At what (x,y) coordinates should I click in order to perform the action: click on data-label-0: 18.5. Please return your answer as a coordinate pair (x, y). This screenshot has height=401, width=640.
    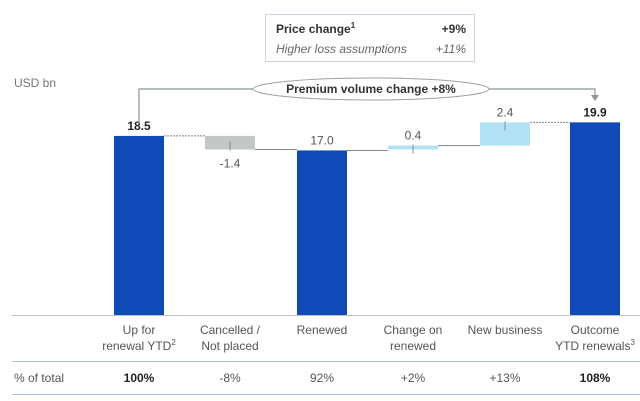
    Looking at the image, I should click on (139, 126).